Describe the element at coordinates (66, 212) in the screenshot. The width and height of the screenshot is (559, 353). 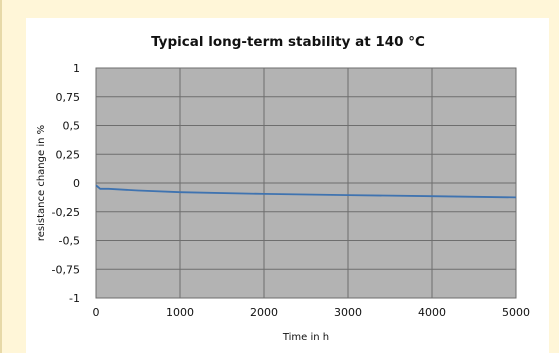
I see `y-tick-label: -0,25` at that location.